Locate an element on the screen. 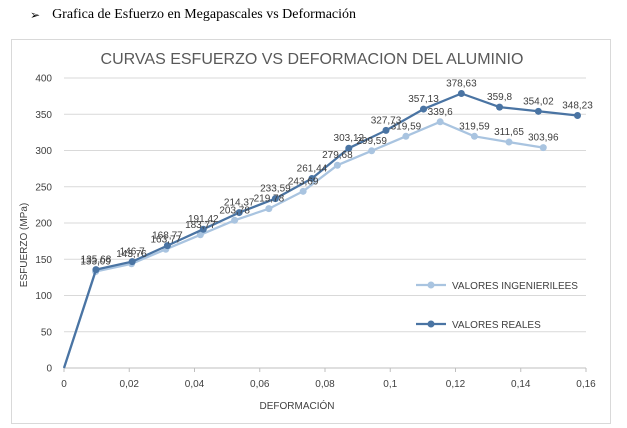  data-label: 146,7 is located at coordinates (132, 252).